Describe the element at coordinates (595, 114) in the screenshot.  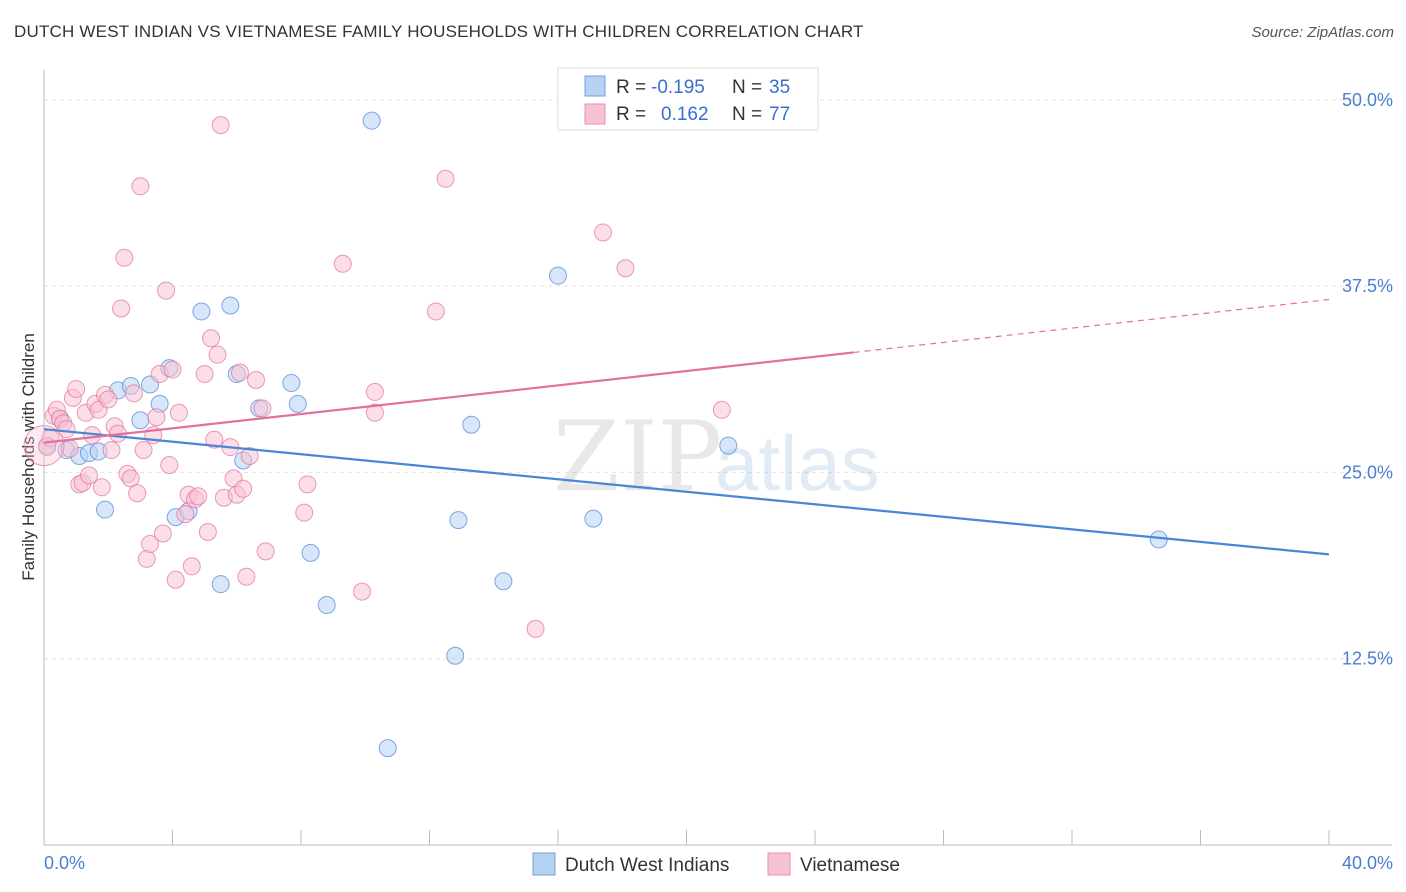
I see `legend-swatch-vietnamese` at that location.